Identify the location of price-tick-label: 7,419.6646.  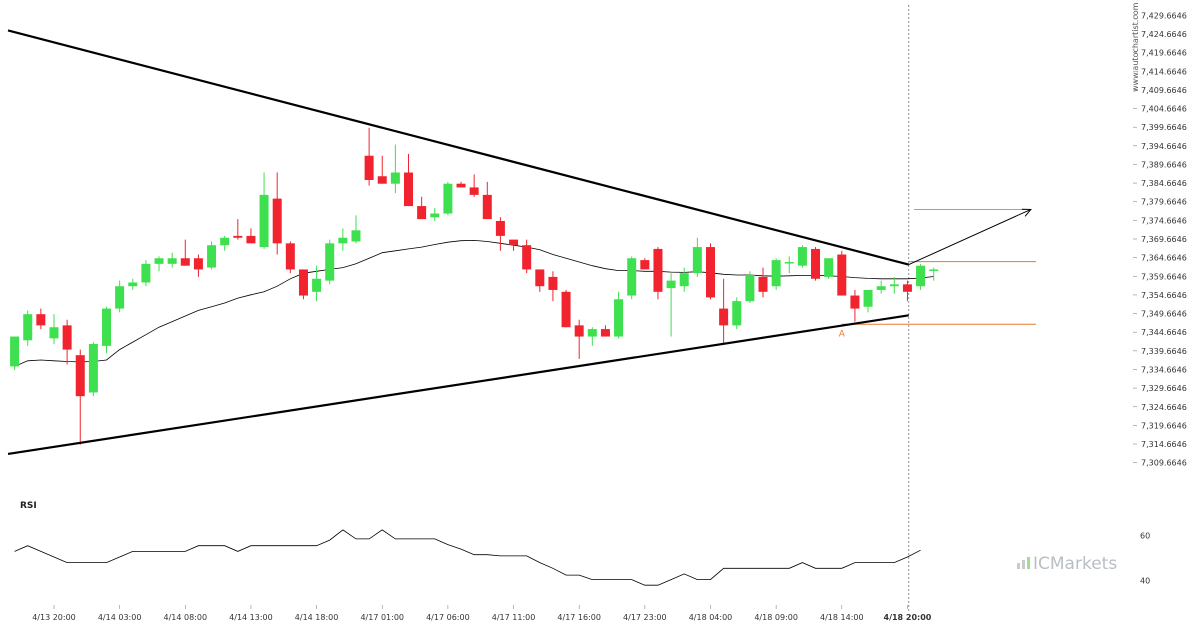
(1164, 53).